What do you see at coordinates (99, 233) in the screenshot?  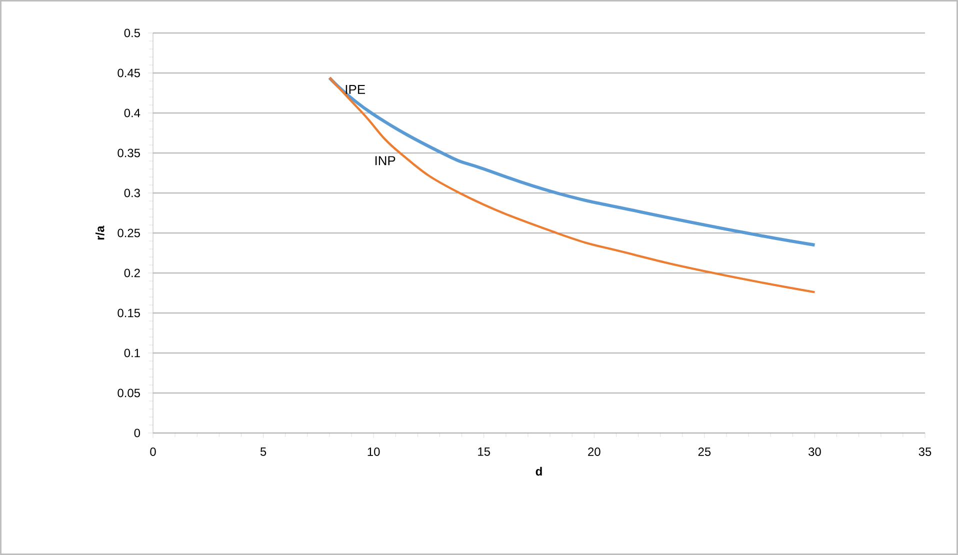 I see `y-axis-title: r/a` at bounding box center [99, 233].